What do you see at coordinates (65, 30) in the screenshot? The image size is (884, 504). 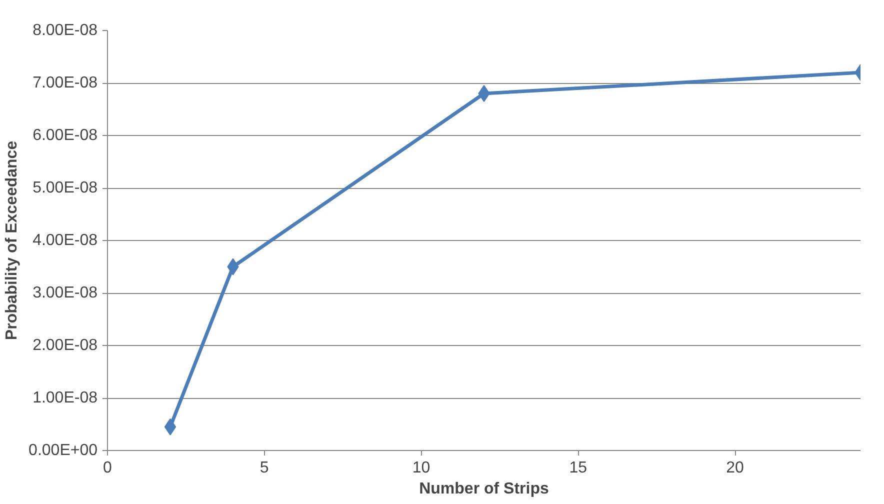 I see `y-tick-label: 8.00E-08` at bounding box center [65, 30].